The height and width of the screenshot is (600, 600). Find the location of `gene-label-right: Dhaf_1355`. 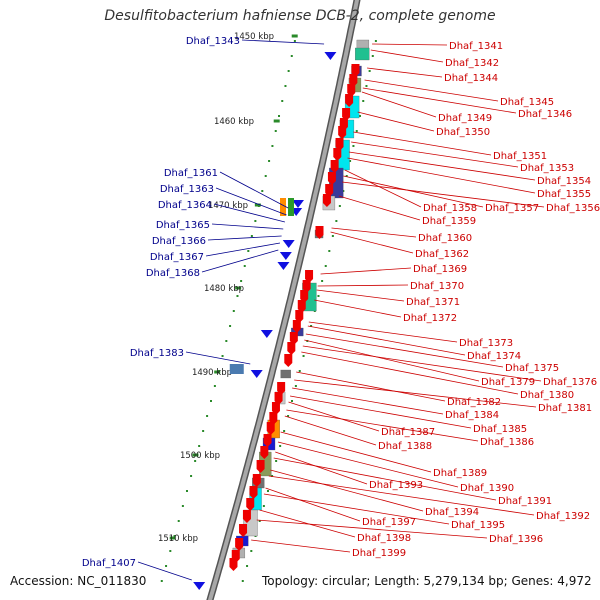

gene-label-right: Dhaf_1355 is located at coordinates (564, 194).